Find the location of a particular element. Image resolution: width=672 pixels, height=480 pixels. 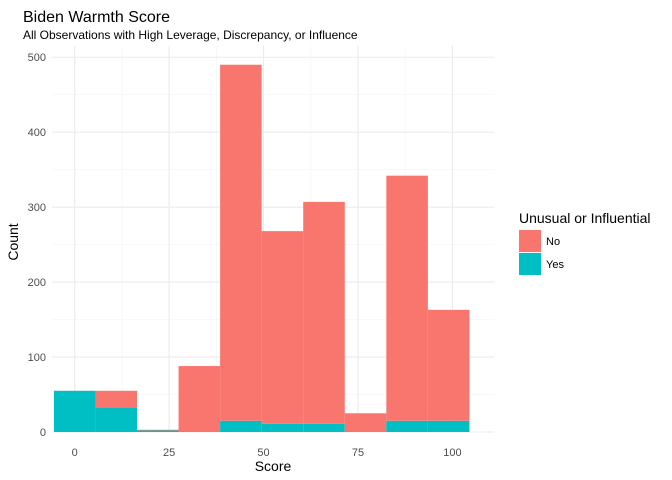

x-tick-label: 25 is located at coordinates (169, 453).